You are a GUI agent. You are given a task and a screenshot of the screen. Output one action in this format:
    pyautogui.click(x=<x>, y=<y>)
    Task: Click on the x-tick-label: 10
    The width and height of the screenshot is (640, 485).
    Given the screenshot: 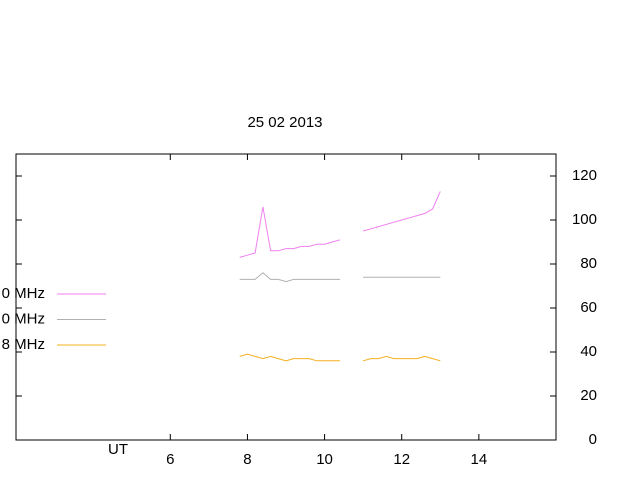 What is the action you would take?
    pyautogui.click(x=324, y=459)
    